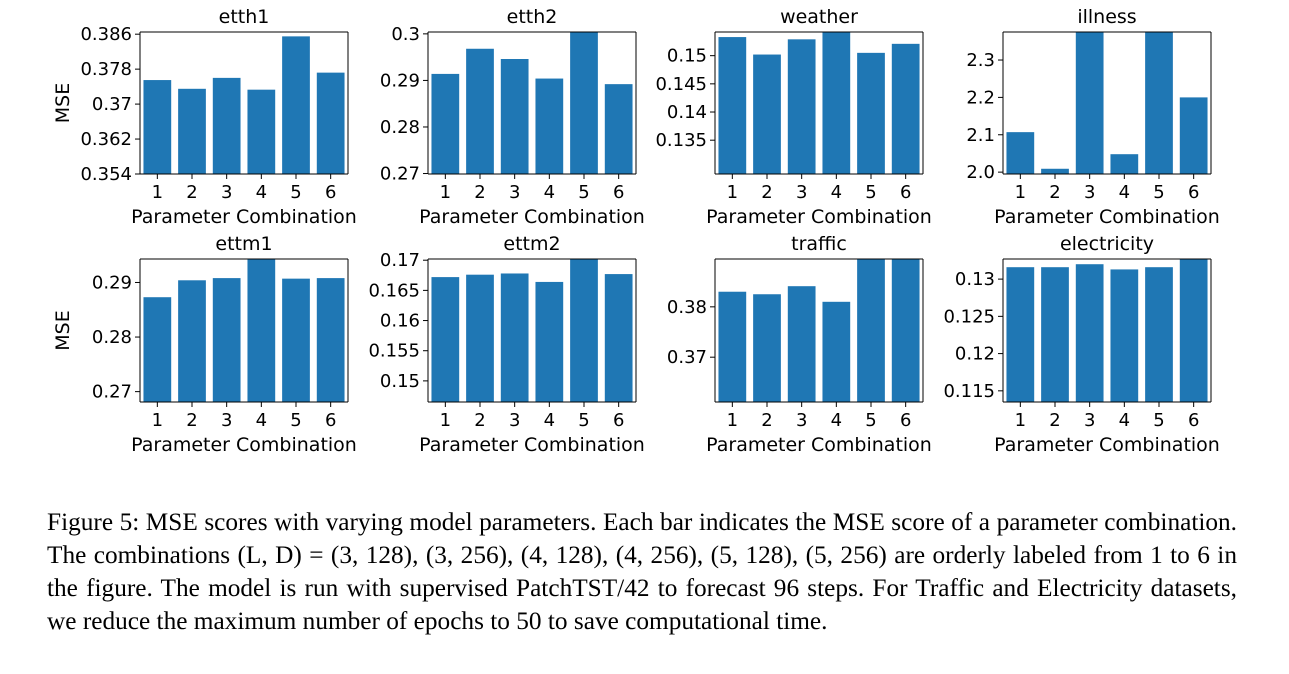 This screenshot has width=1289, height=674. I want to click on weather-ytick-label-3: 0.15, so click(687, 56).